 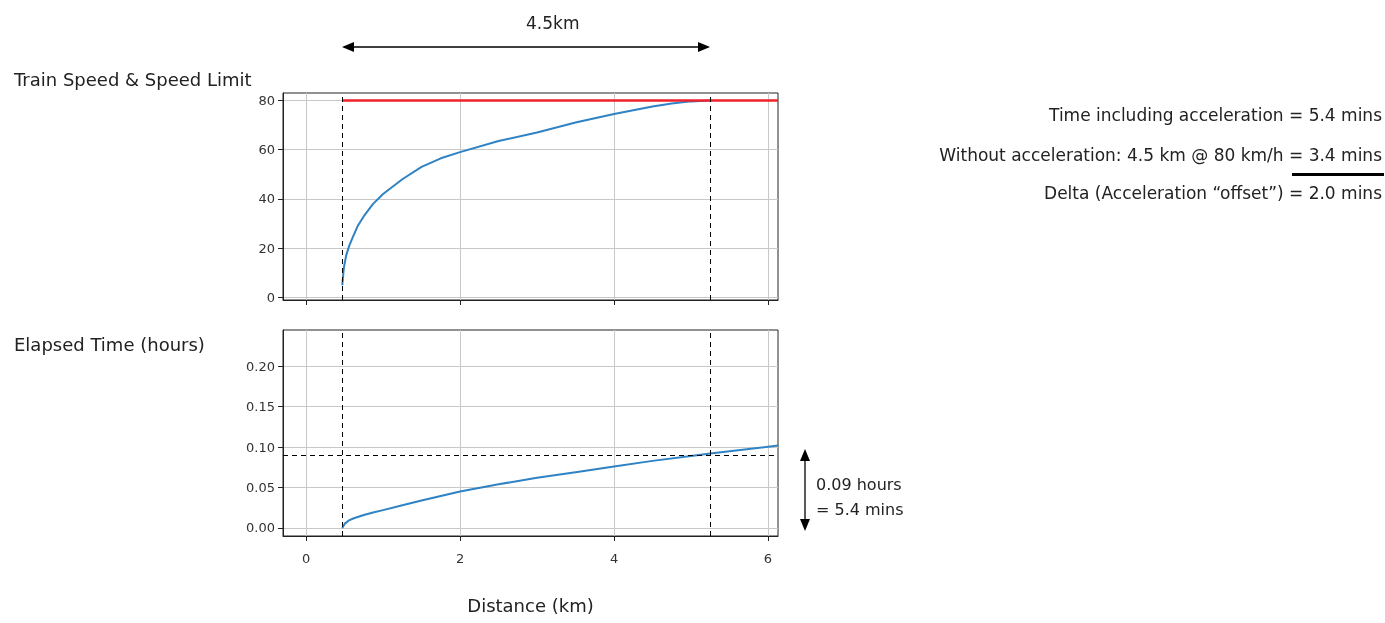 What do you see at coordinates (266, 150) in the screenshot?
I see `y-tick-label: 60` at bounding box center [266, 150].